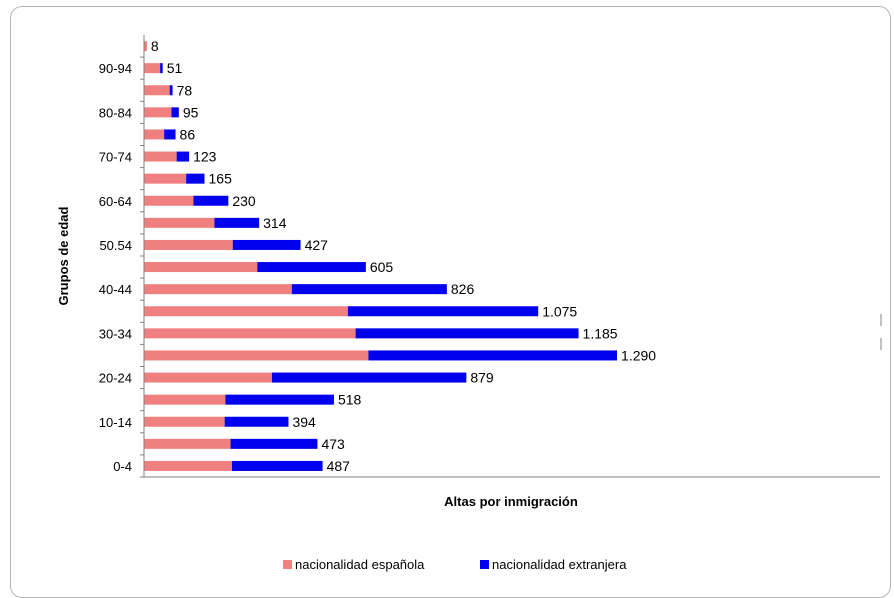 The width and height of the screenshot is (894, 598). Describe the element at coordinates (333, 444) in the screenshot. I see `value-label-5-9: 473` at that location.